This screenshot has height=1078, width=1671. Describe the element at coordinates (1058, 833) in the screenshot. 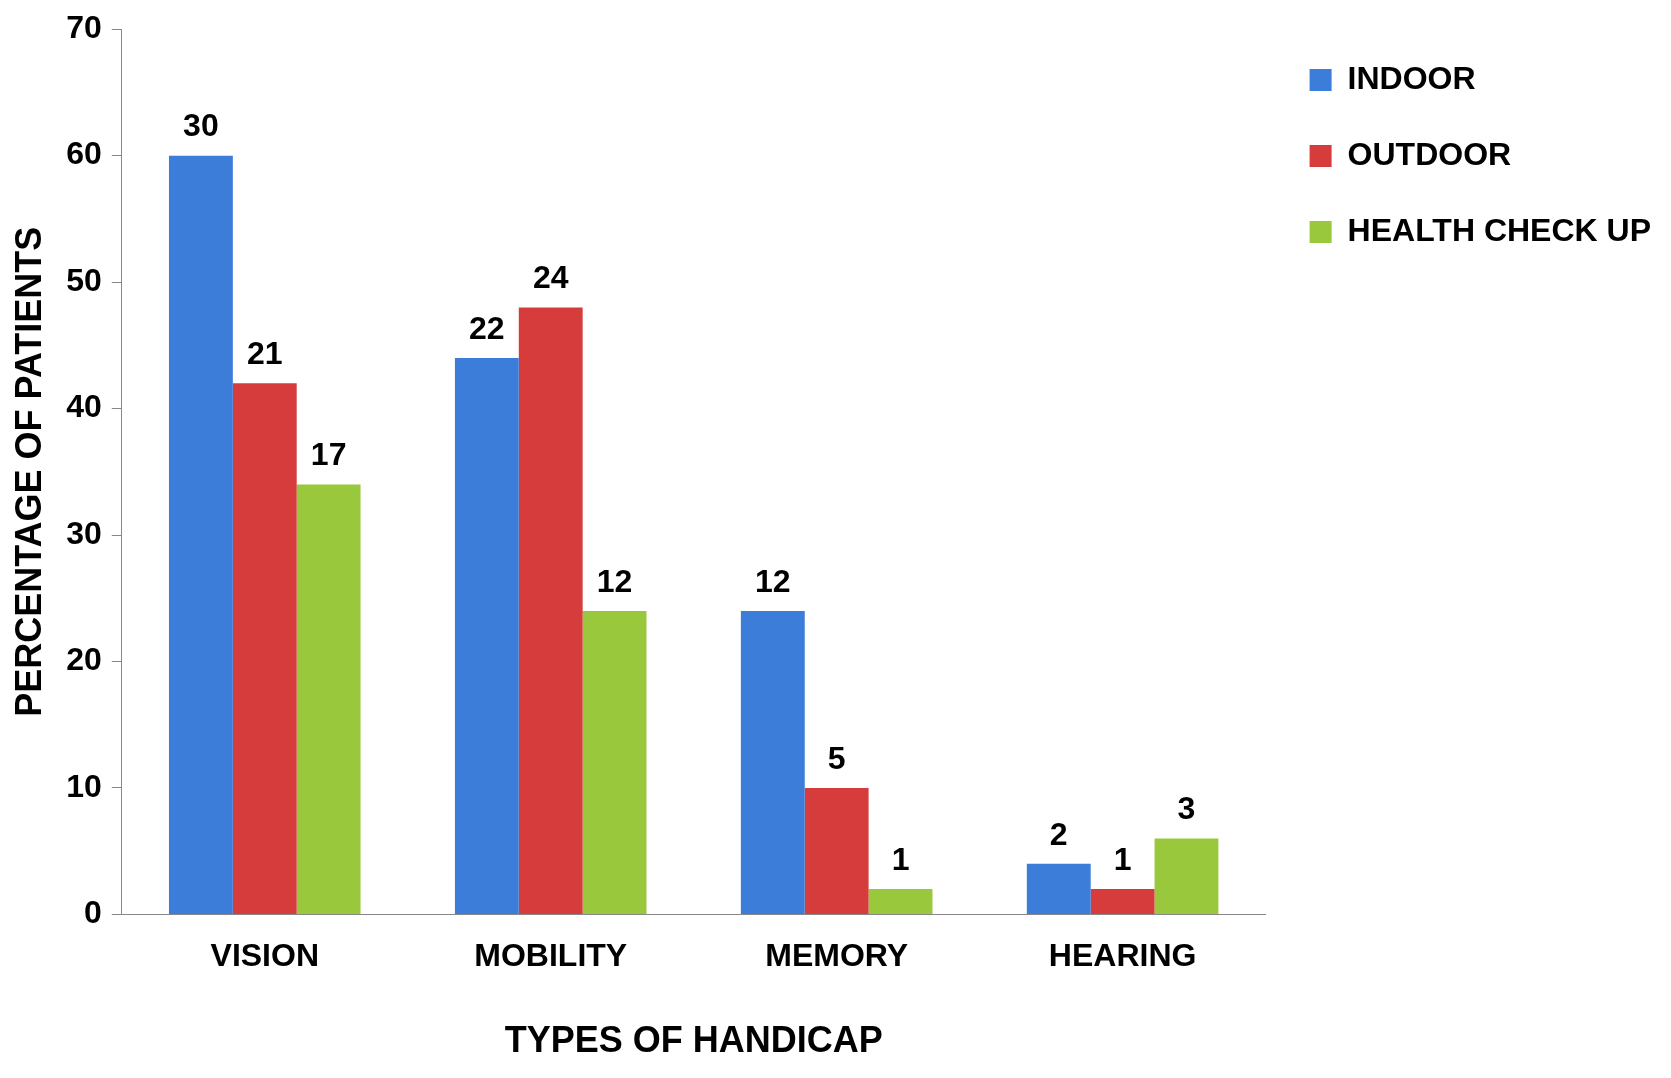

I see `annotation: 2` at that location.